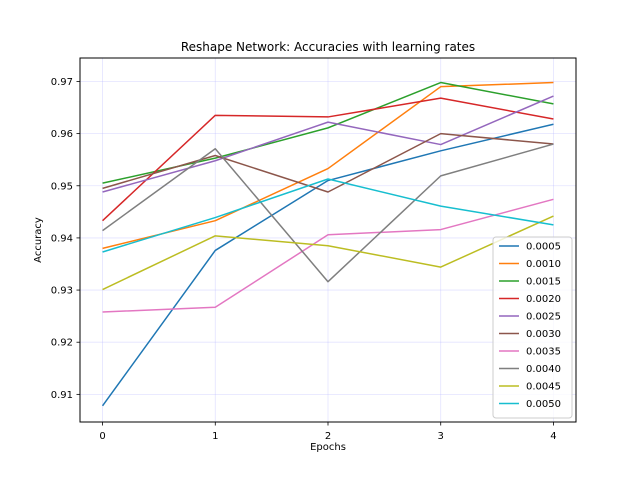  What do you see at coordinates (102, 436) in the screenshot?
I see `x-tick-label: 0` at bounding box center [102, 436].